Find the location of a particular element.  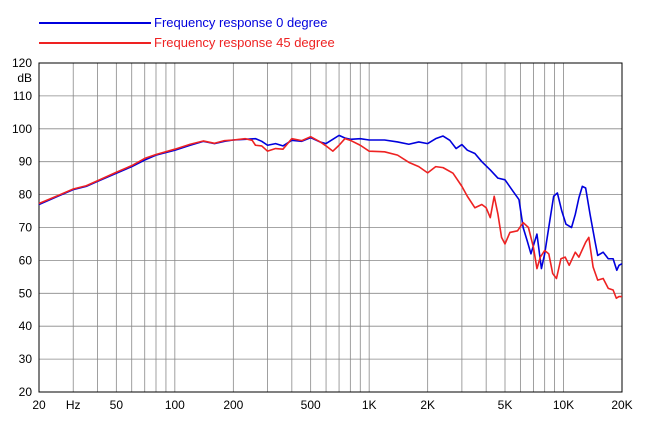

x-tick-label: 200 is located at coordinates (233, 405).